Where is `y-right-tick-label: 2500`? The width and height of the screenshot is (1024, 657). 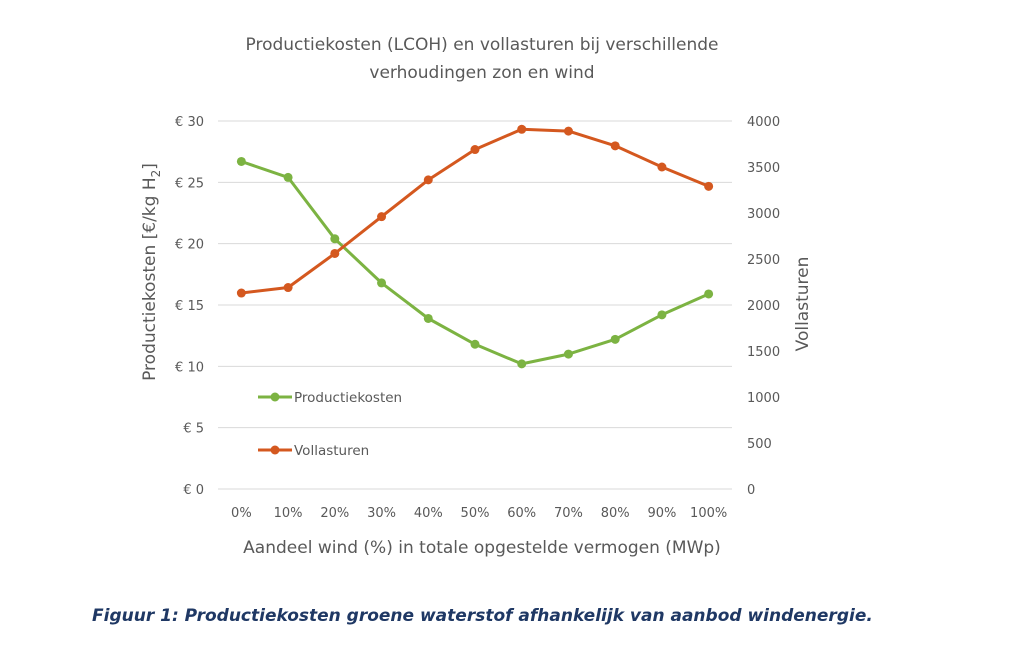
y-right-tick-label: 2500 is located at coordinates (763, 260).